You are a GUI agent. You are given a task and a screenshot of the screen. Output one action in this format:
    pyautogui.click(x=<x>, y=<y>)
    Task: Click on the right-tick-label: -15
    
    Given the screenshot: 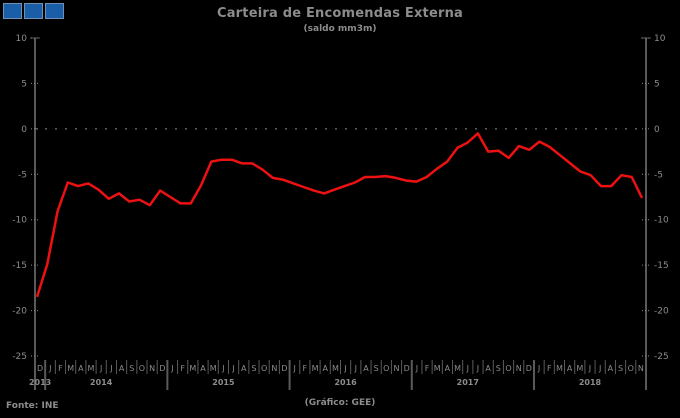 What is the action you would take?
    pyautogui.click(x=661, y=266)
    